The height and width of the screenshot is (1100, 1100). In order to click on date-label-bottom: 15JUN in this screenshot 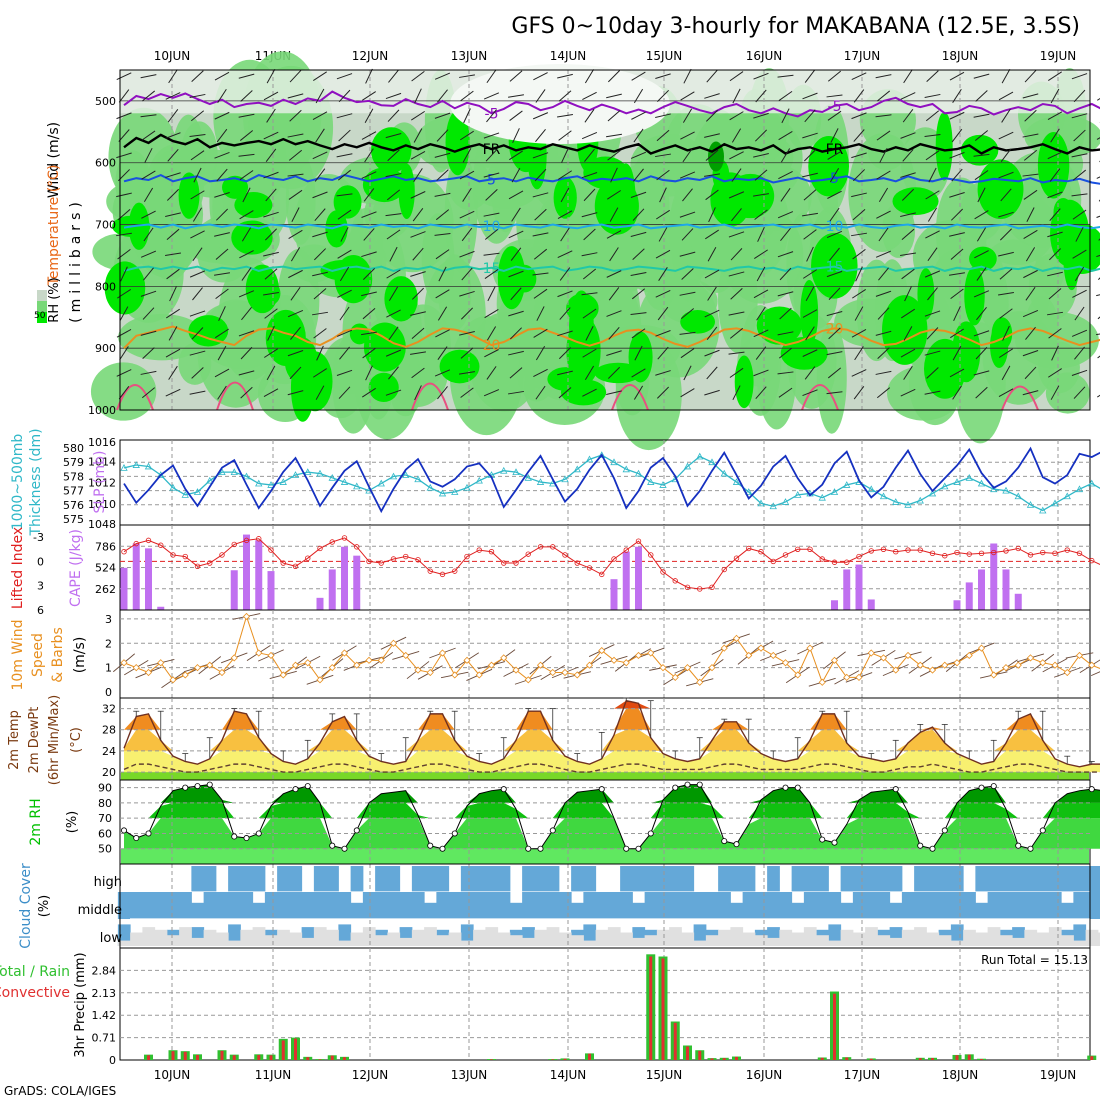, I will do `click(664, 1075)`.